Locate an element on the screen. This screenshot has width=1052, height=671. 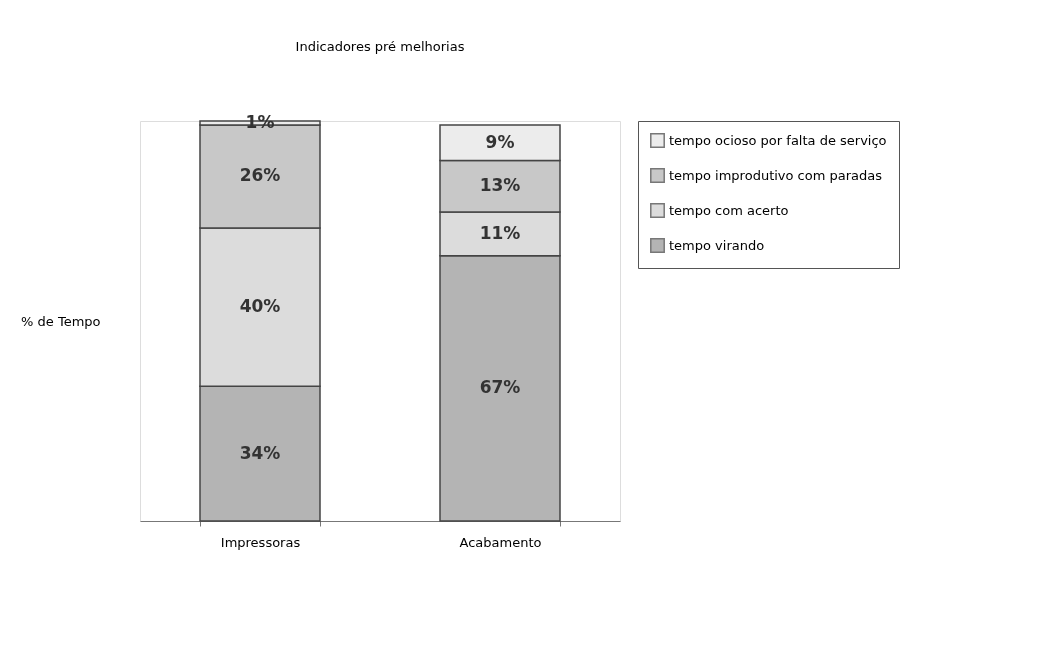
data-label: 26% is located at coordinates (260, 175).